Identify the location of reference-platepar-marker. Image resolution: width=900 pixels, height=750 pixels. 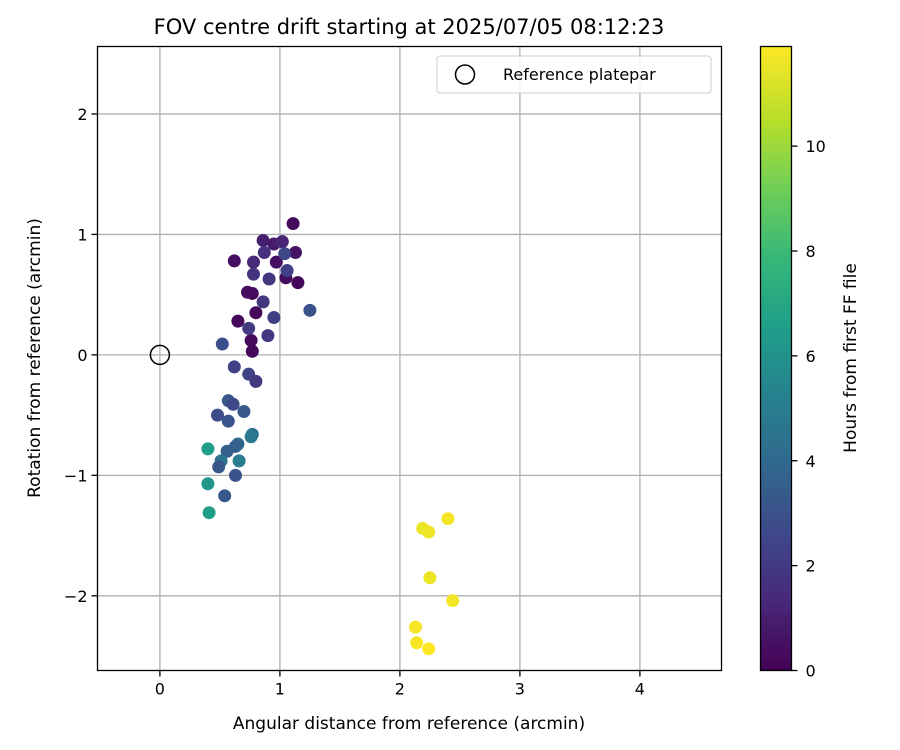
(160, 355).